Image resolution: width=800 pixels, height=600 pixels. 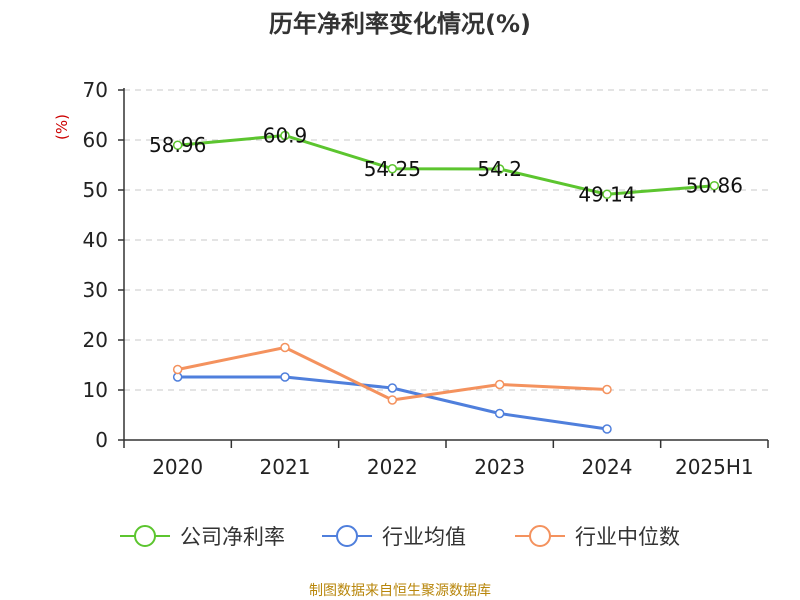 What do you see at coordinates (95, 140) in the screenshot?
I see `y-tick-label: 60` at bounding box center [95, 140].